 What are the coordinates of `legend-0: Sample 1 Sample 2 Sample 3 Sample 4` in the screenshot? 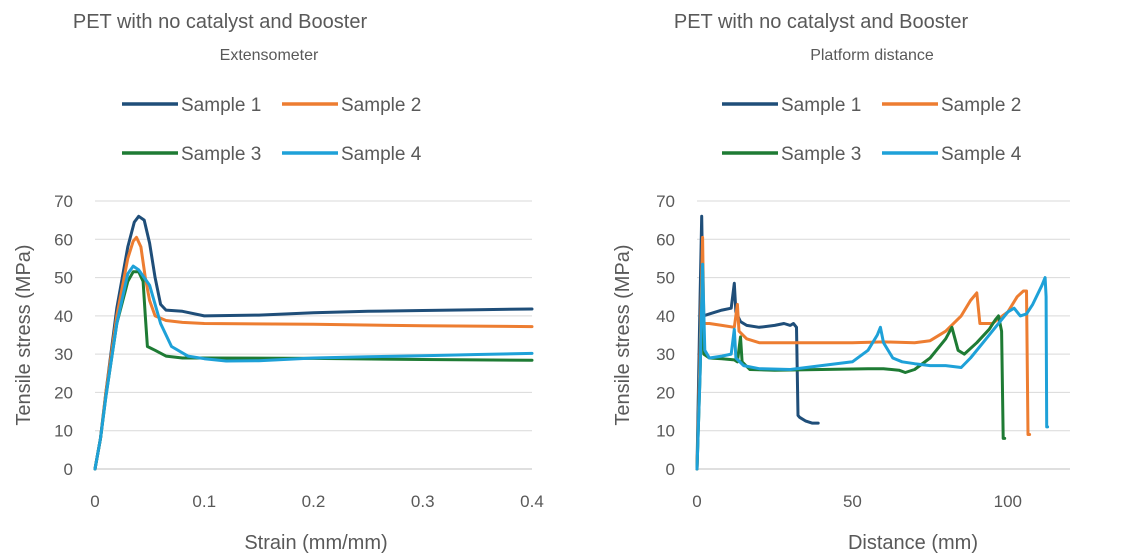 It's located at (272, 130).